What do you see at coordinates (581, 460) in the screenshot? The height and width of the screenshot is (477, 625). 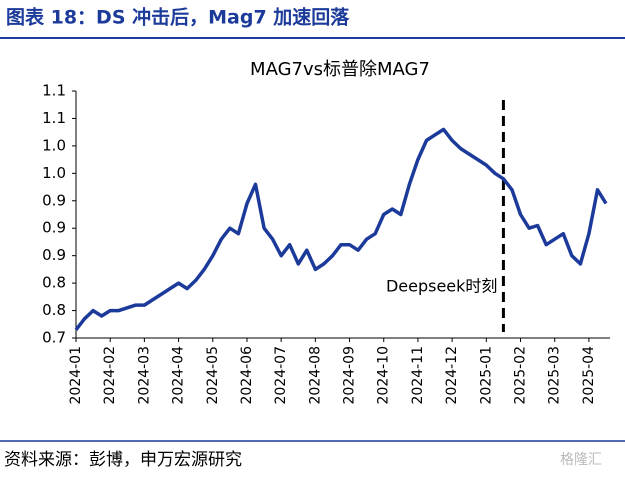 I see `watermark: 格隆汇` at bounding box center [581, 460].